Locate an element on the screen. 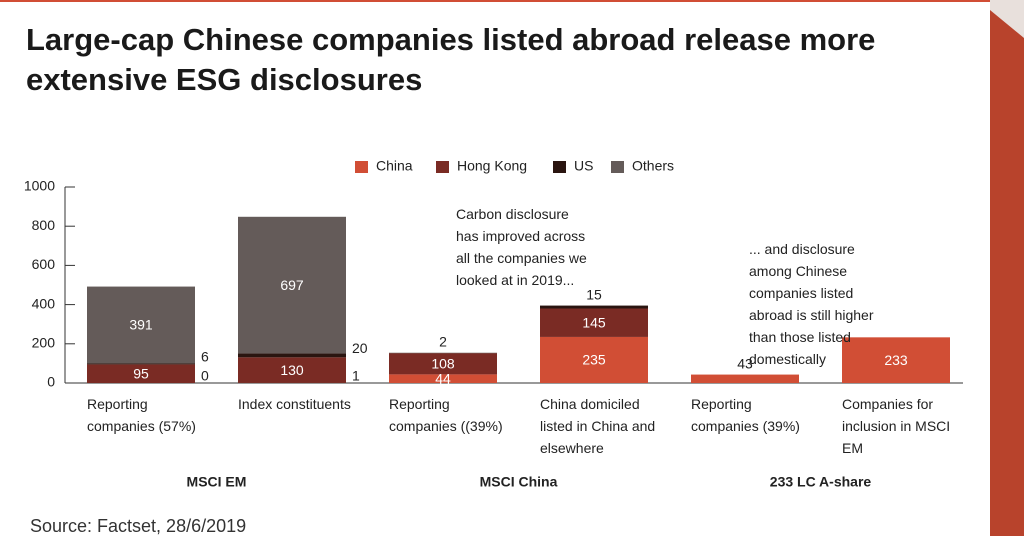  value-label: 108 is located at coordinates (443, 363).